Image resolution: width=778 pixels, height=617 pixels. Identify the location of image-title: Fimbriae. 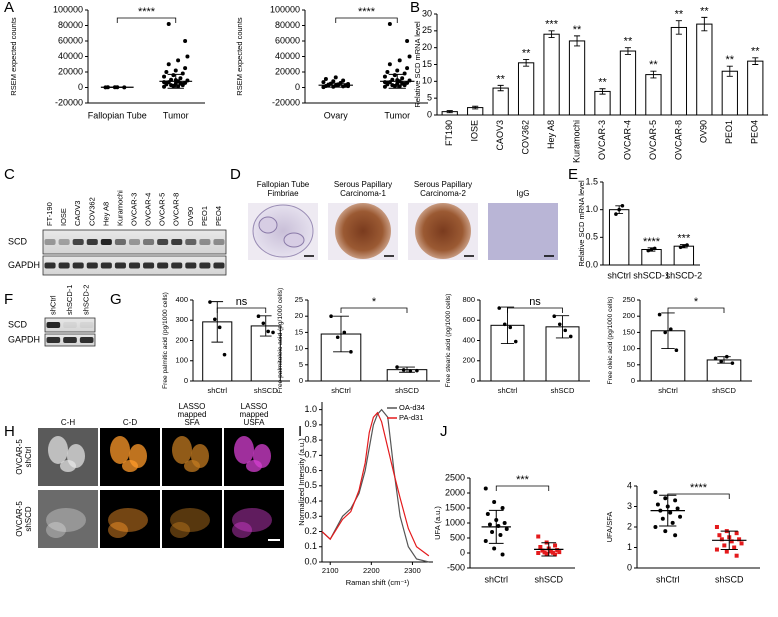
(283, 193).